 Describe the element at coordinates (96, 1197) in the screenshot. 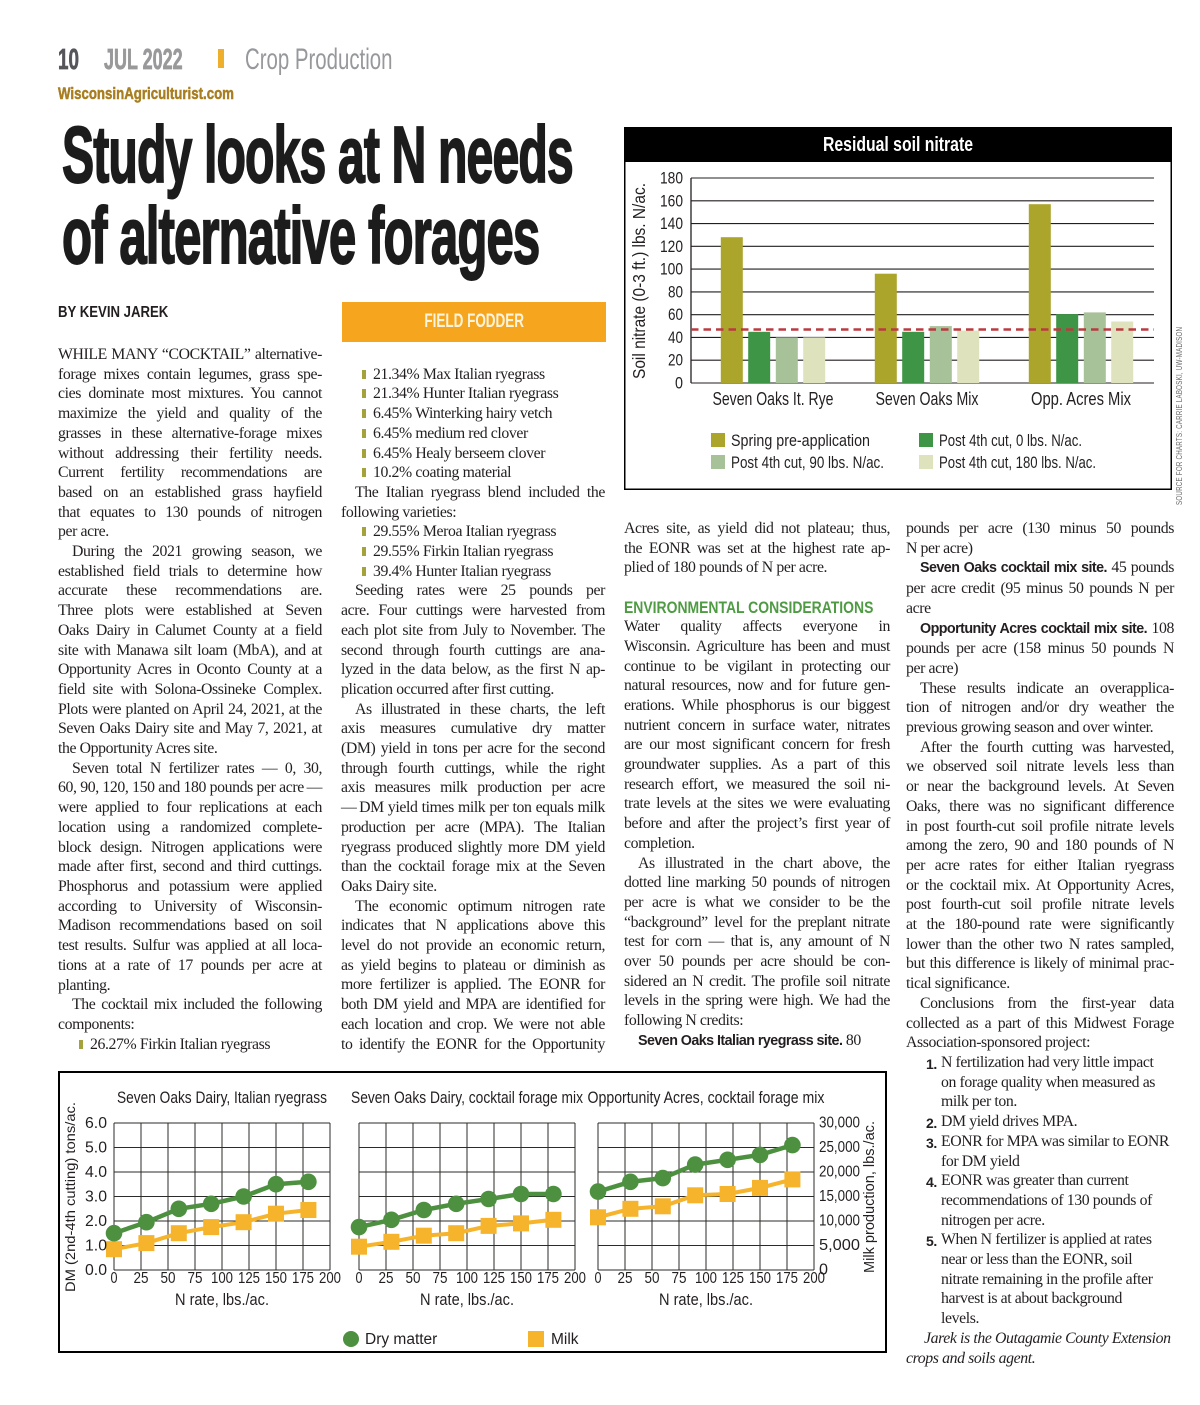

I see `svg-text: 3.0` at that location.